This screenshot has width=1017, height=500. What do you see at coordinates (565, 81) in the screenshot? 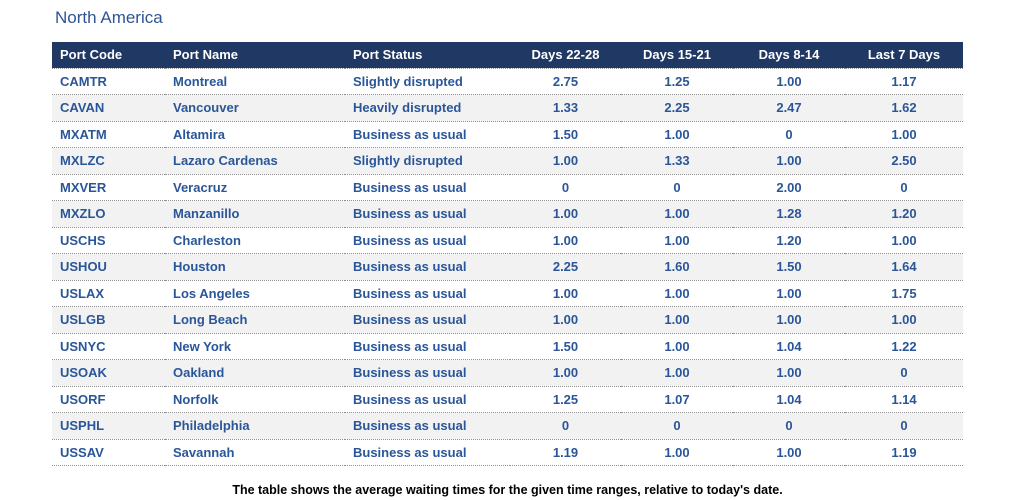
I see `days-22-28-cell: 2.75` at bounding box center [565, 81].